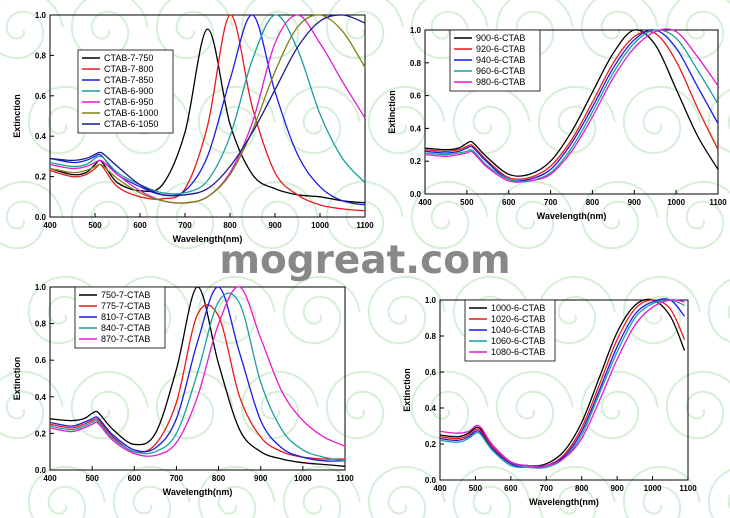 This screenshot has height=518, width=730. Describe the element at coordinates (518, 308) in the screenshot. I see `legend-label: 1000-6-CTAB` at that location.